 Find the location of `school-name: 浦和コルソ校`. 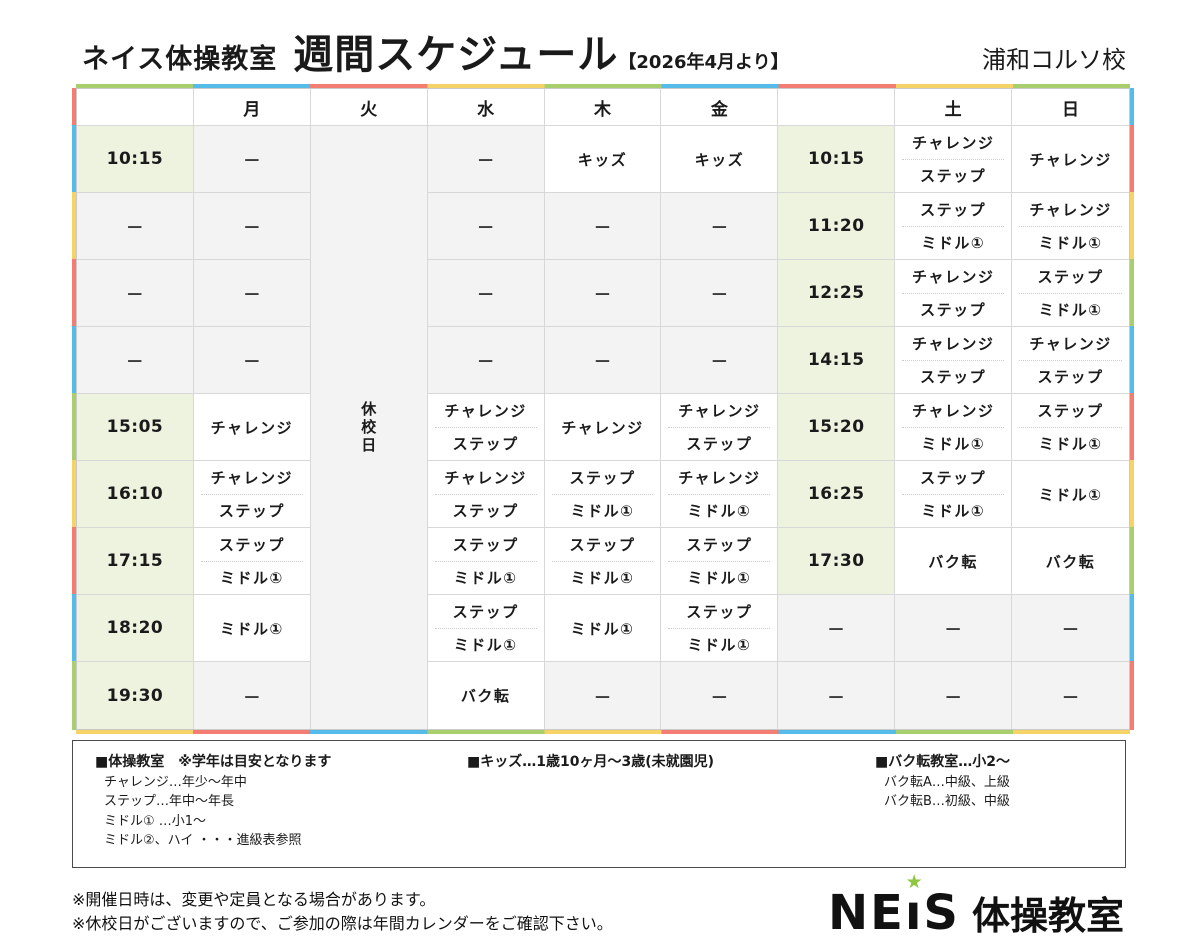

school-name: 浦和コルソ校 is located at coordinates (1054, 60).